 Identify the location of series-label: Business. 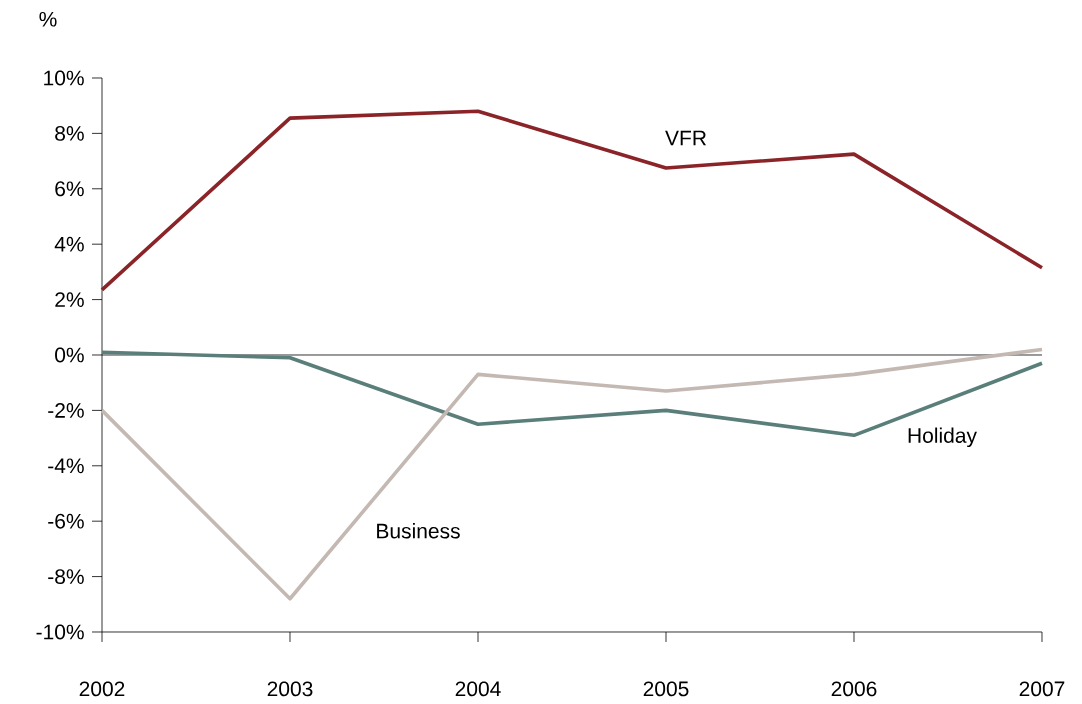
(418, 531).